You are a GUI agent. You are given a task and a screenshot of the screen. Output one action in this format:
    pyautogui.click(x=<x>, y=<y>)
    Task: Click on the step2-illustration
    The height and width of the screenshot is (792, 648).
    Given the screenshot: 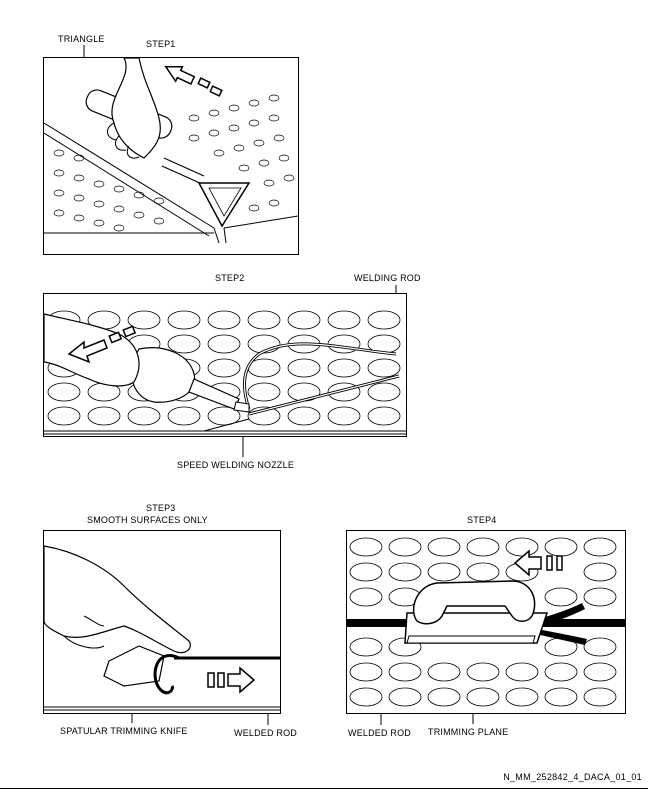 What is the action you would take?
    pyautogui.click(x=225, y=365)
    